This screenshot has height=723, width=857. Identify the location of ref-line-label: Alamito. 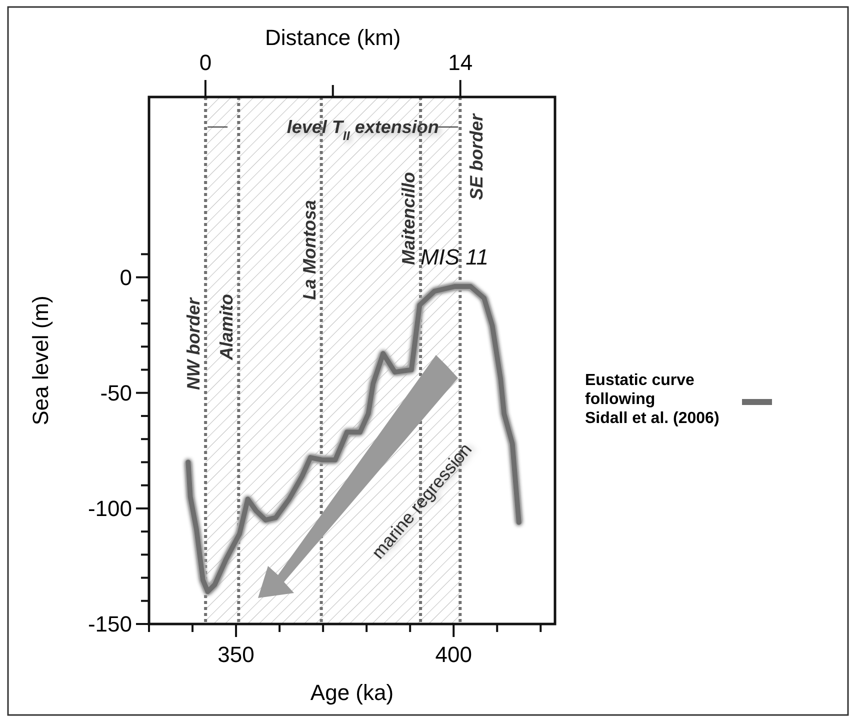
(226, 327).